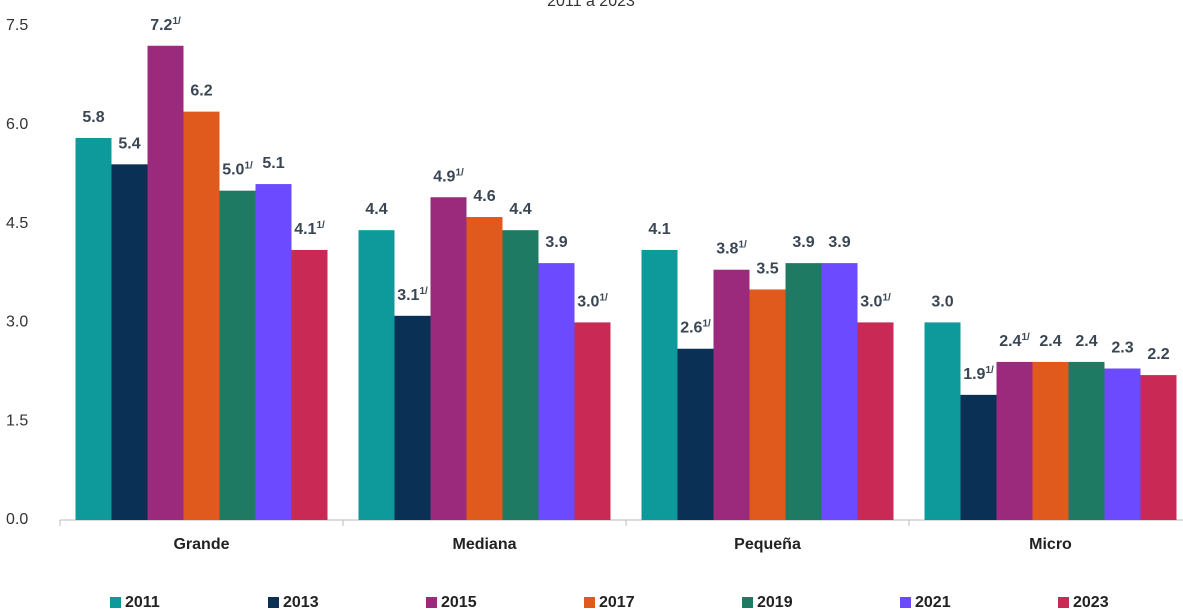  I want to click on legend-label: 2021, so click(933, 602).